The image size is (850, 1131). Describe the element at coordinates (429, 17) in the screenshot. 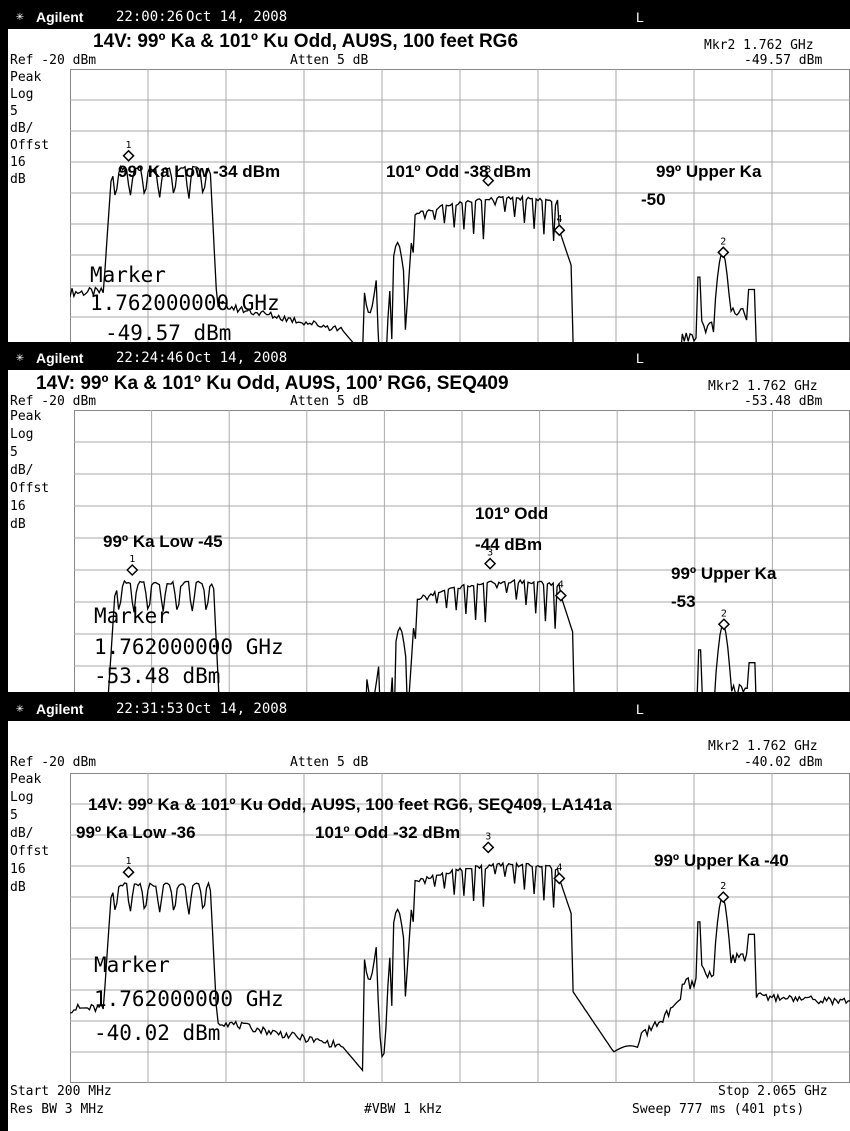

I see `status-bar: ✳ Agilent 22:00:26 Oct 14, 2008 L` at that location.